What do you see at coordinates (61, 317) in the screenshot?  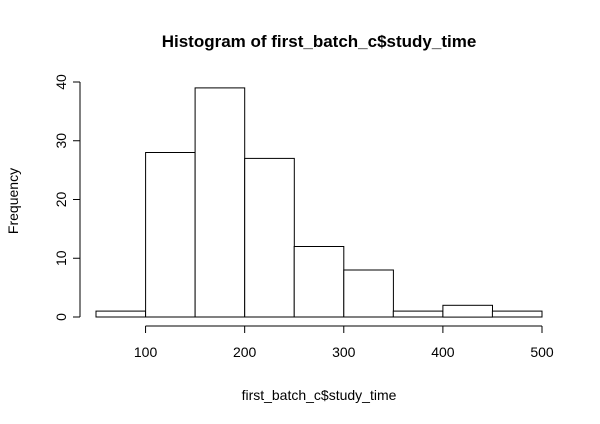 I see `y-tick-label-0: 0` at bounding box center [61, 317].